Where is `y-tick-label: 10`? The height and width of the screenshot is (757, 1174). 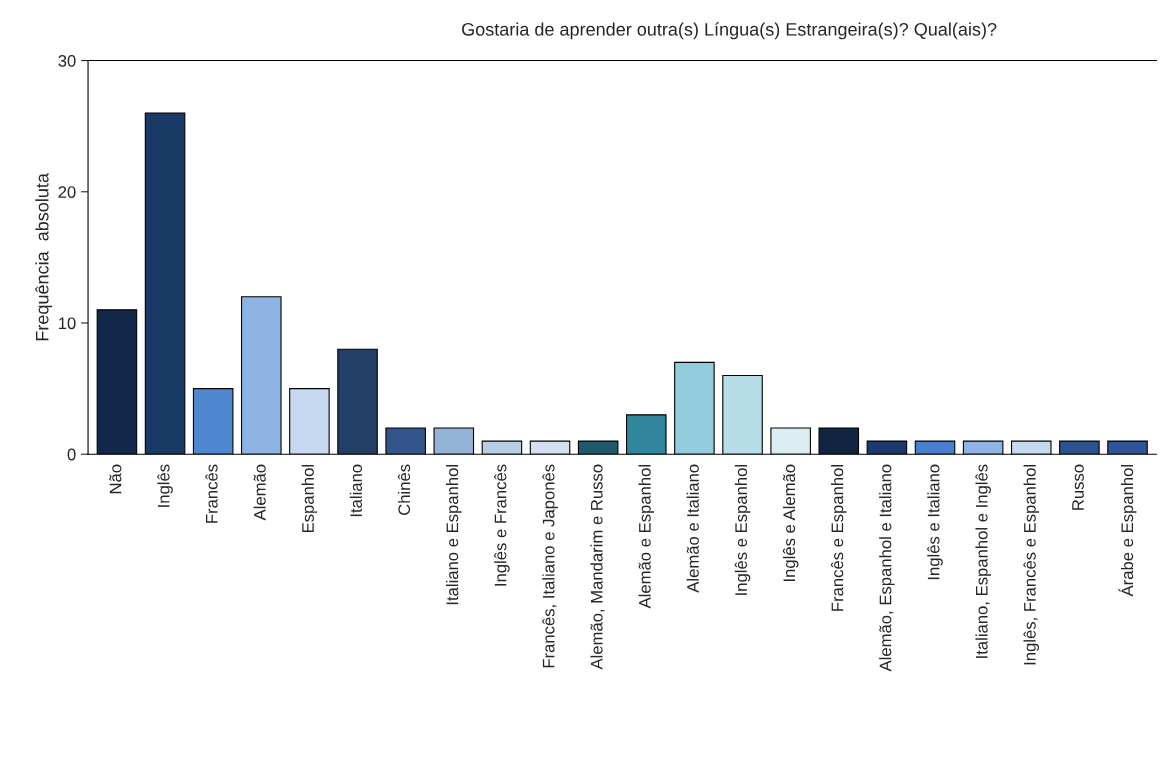
y-tick-label: 10 is located at coordinates (67, 323).